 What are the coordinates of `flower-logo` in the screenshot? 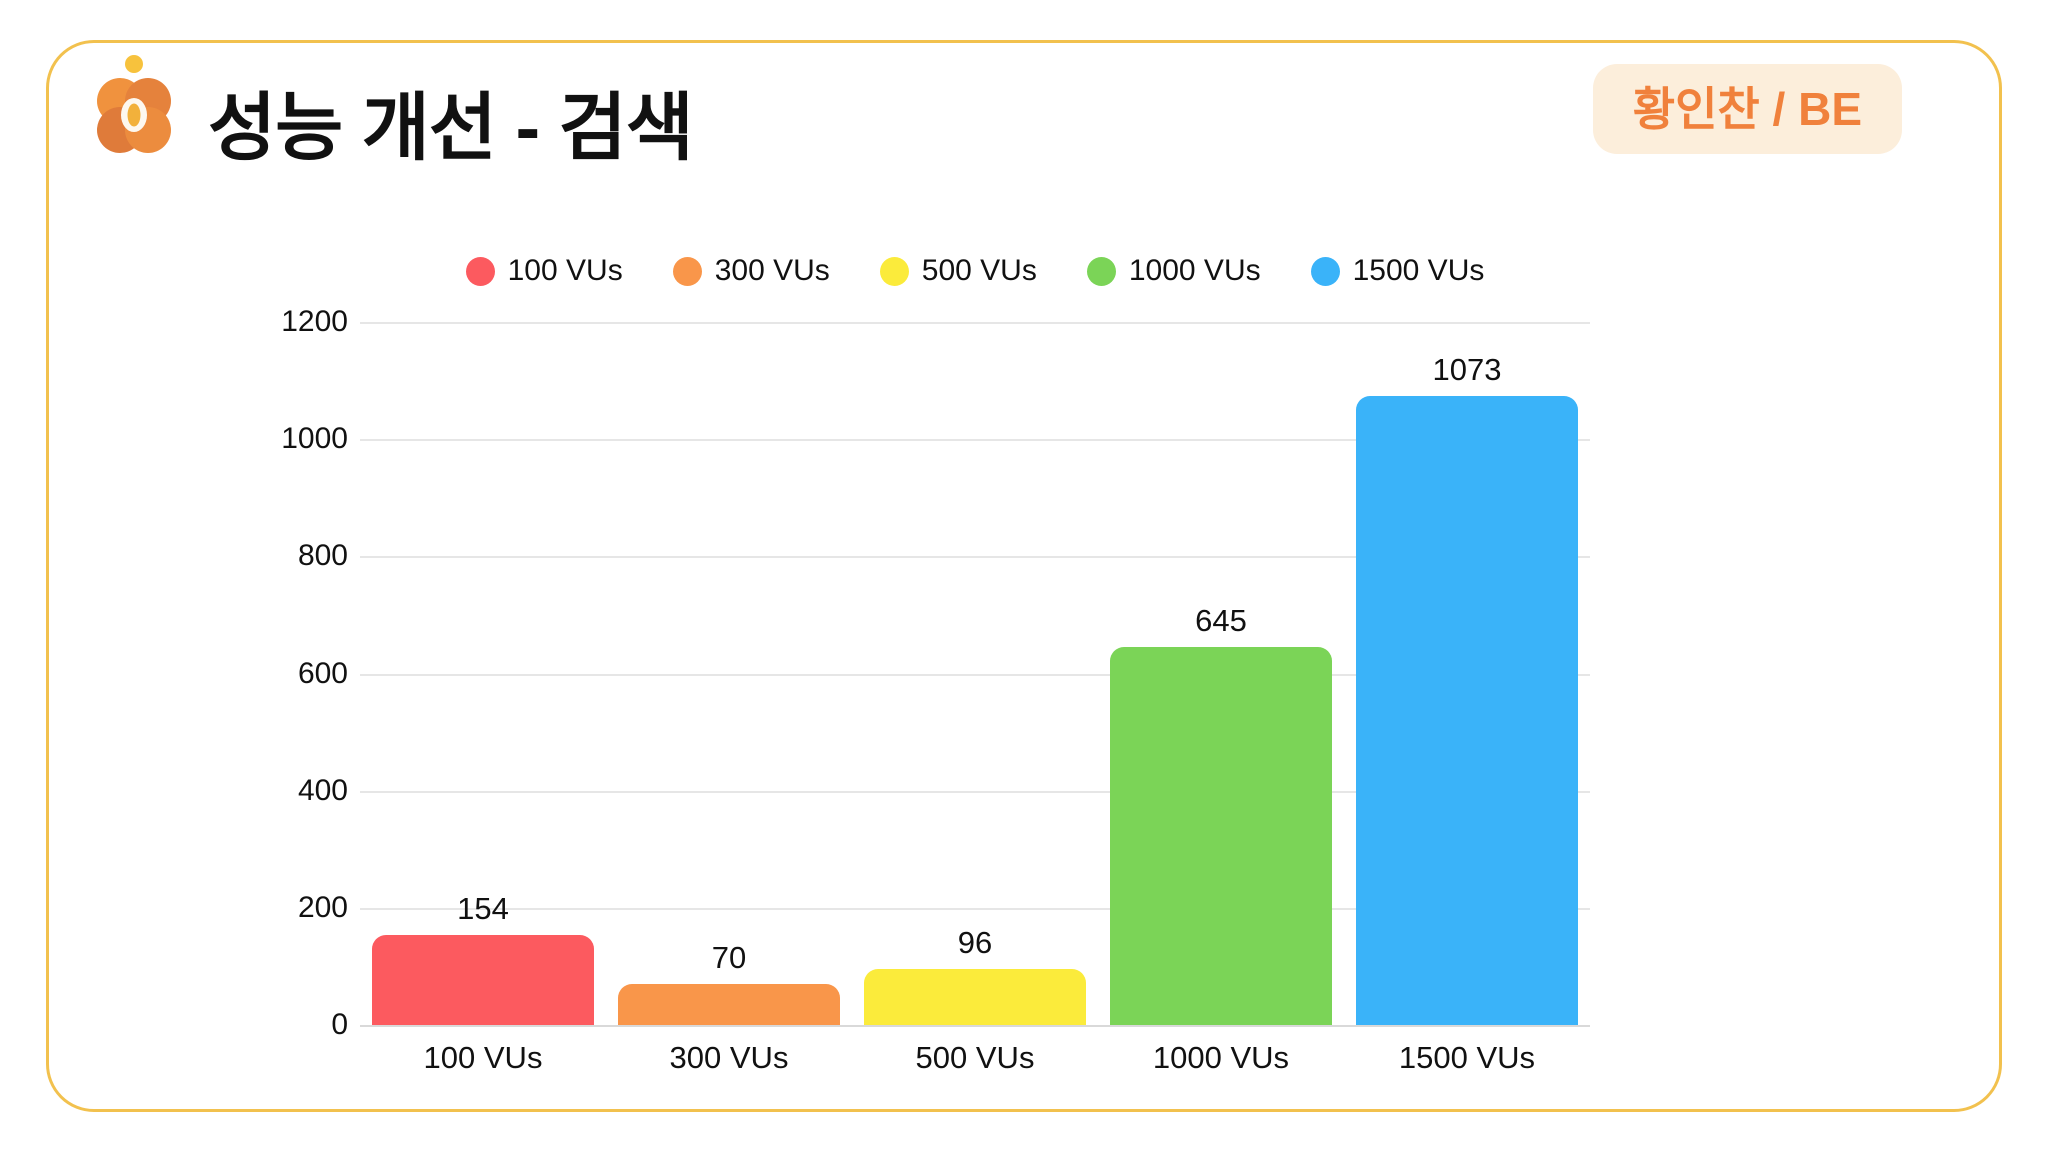 It's located at (134, 104).